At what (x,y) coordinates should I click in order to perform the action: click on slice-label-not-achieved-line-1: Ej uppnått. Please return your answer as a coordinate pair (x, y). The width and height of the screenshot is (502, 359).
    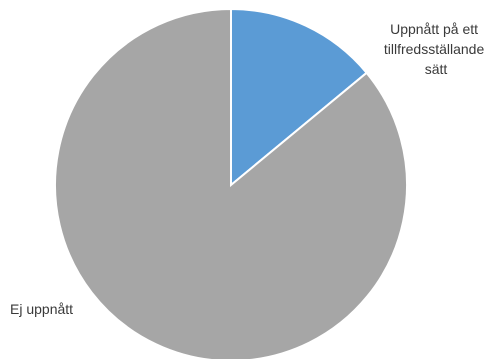
    Looking at the image, I should click on (41, 309).